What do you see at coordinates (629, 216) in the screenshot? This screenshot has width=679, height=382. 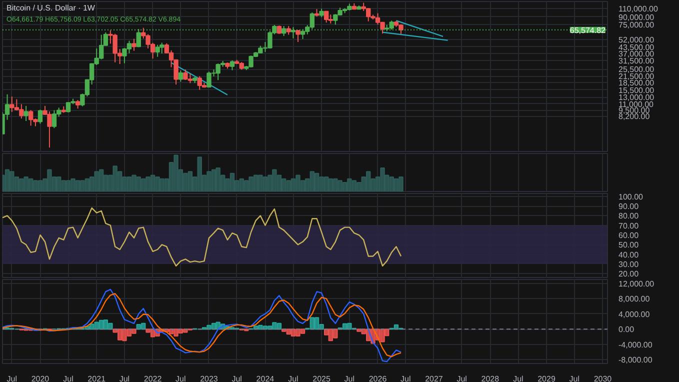 I see `y-tick-label: 80.00` at bounding box center [629, 216].